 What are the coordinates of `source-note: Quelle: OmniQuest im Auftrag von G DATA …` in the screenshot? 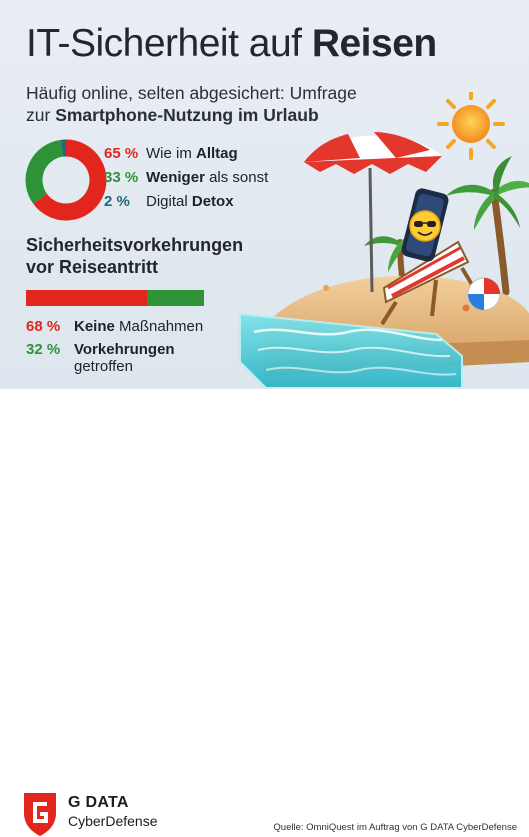 It's located at (395, 827).